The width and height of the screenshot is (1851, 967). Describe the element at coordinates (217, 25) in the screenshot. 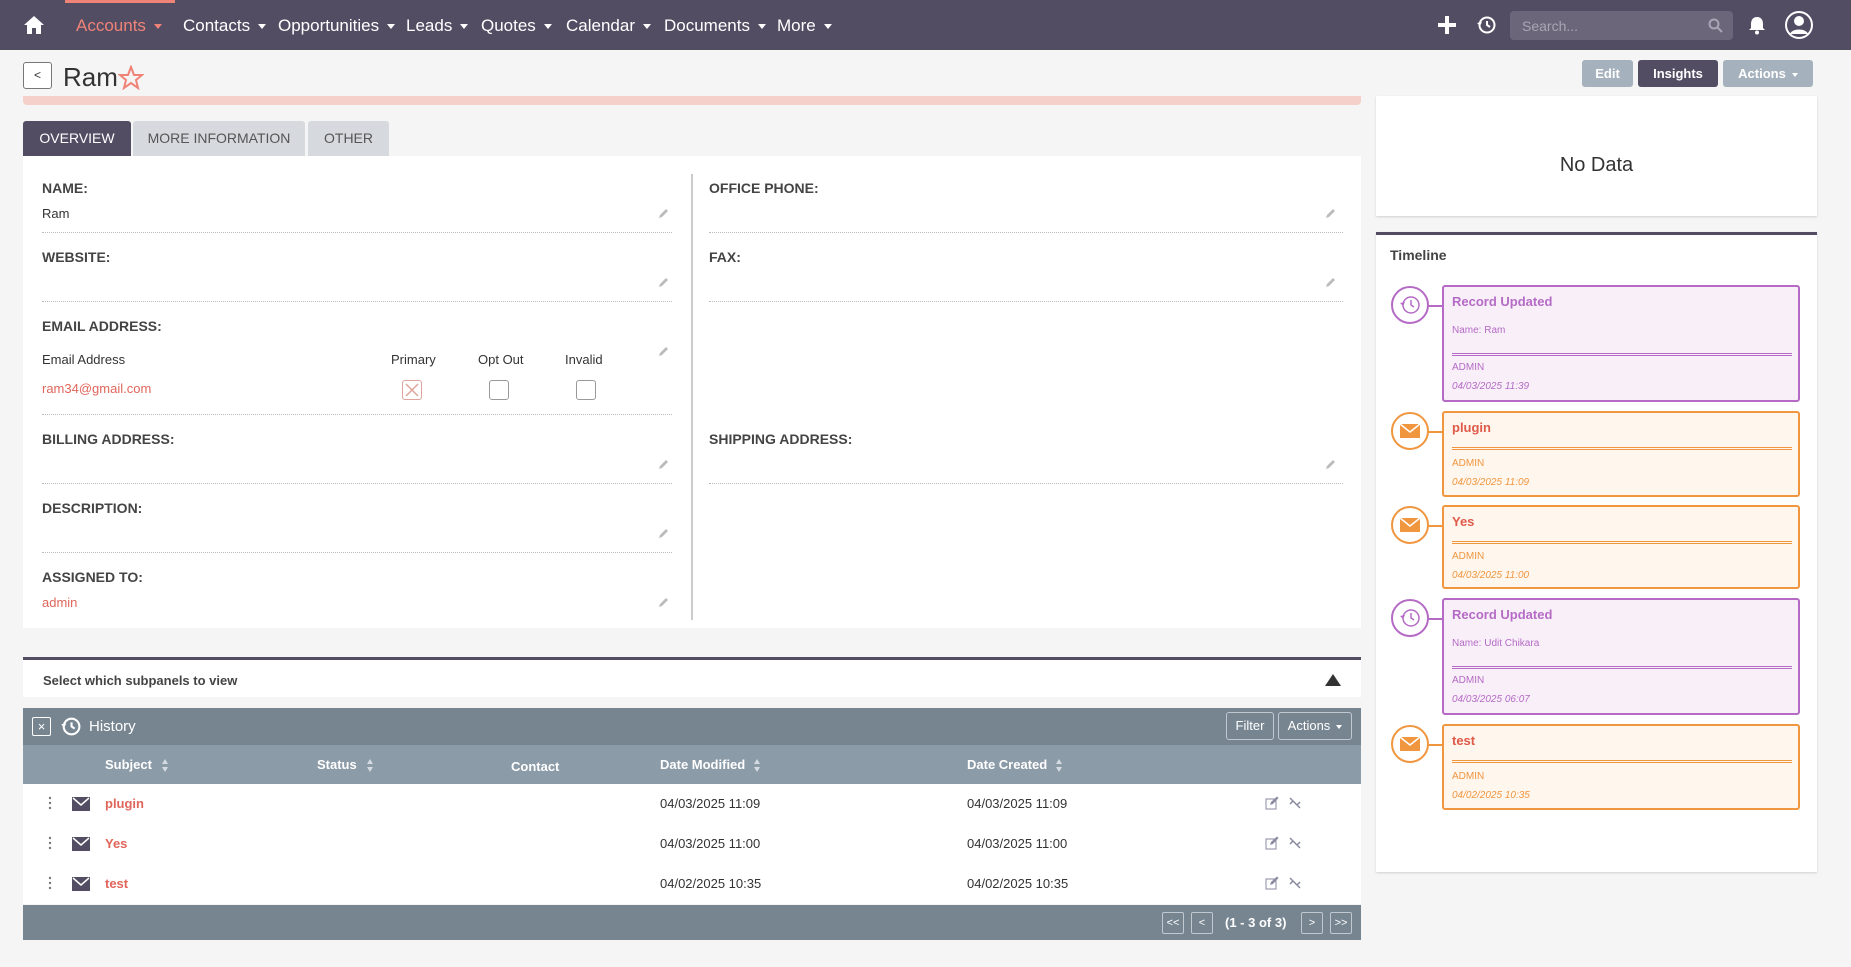

I see `nav-contacts-label: Contacts` at that location.